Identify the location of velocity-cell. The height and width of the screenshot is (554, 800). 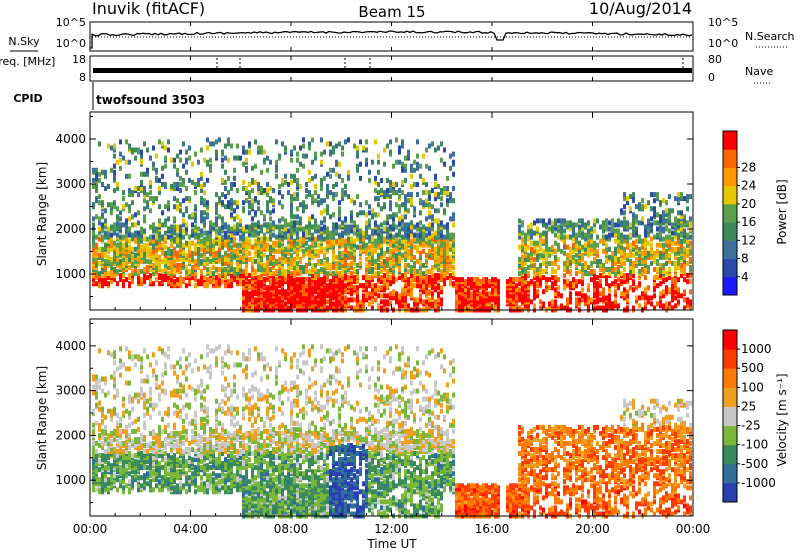
(93, 447).